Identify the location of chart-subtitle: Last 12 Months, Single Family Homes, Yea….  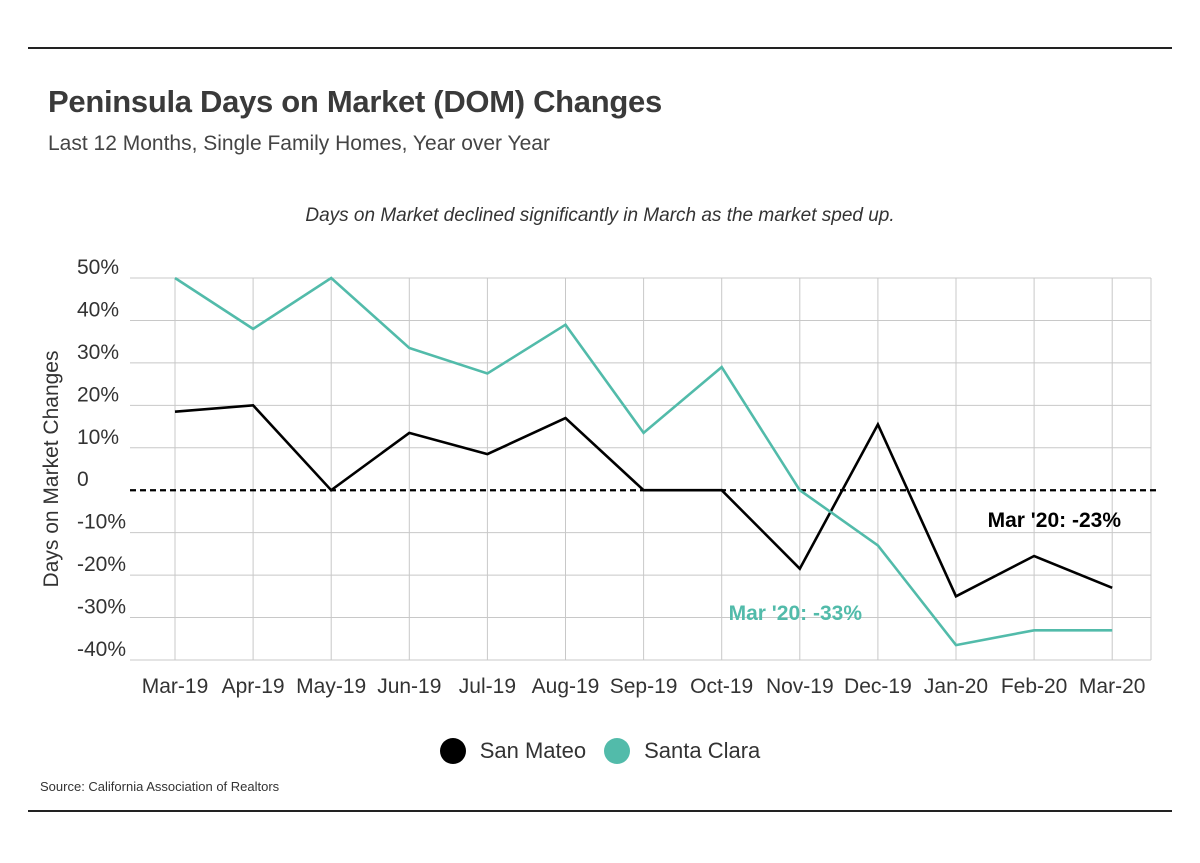
(299, 143).